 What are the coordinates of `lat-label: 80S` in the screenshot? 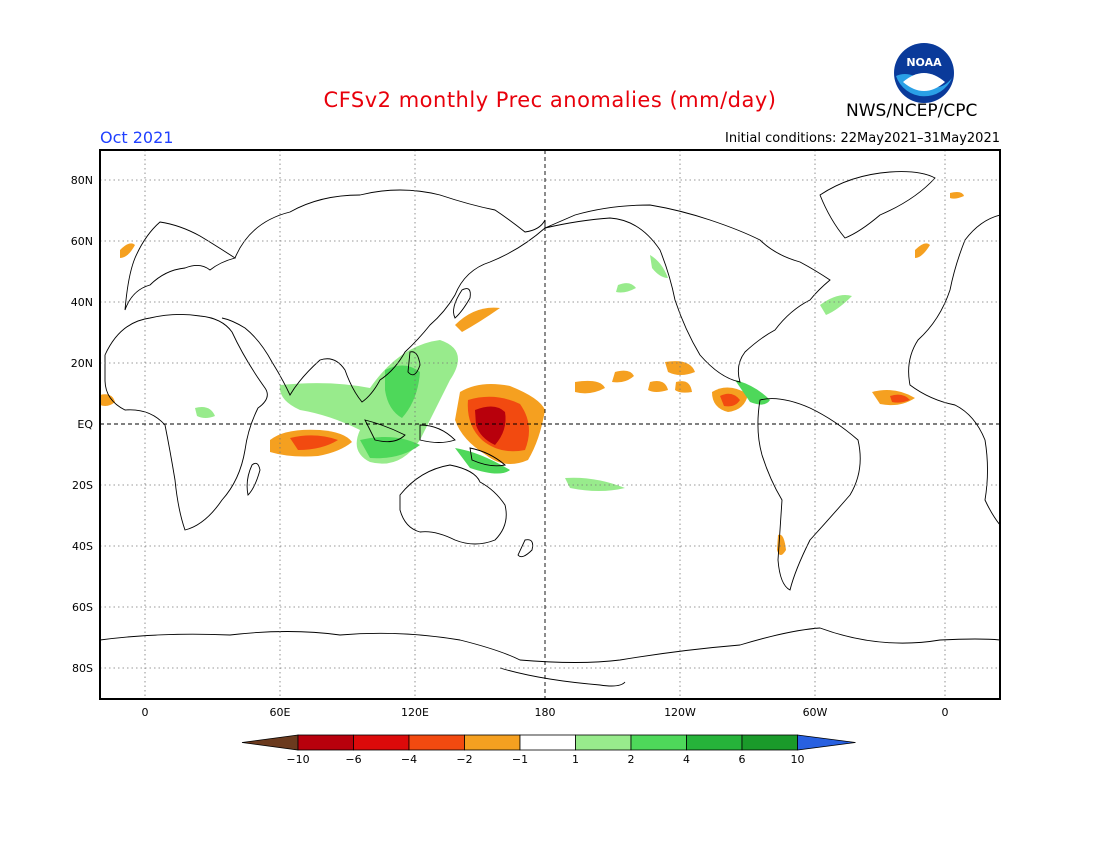 It's located at (82, 668).